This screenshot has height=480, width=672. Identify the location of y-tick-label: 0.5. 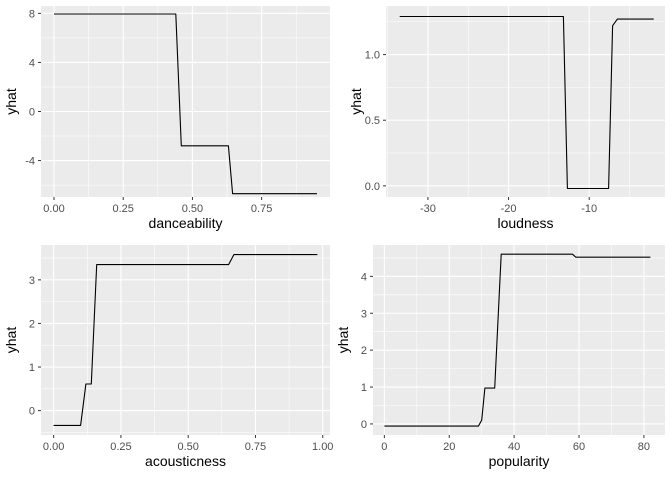
(372, 121).